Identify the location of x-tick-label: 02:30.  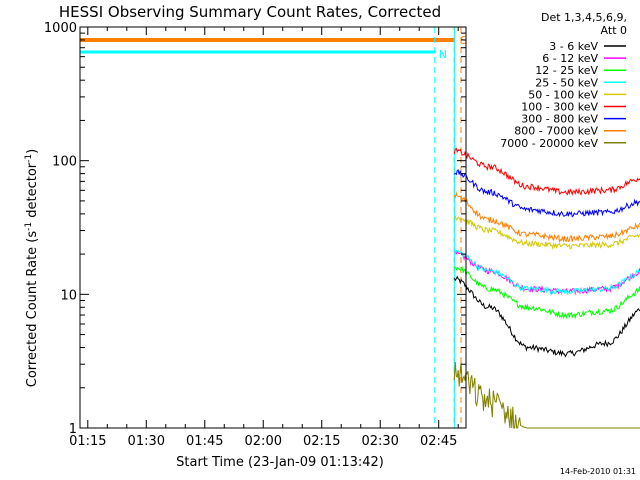
(379, 441).